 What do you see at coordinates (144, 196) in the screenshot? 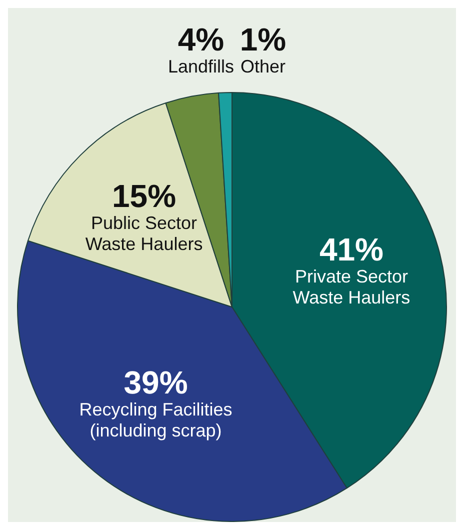
I see `data-label: 15%` at bounding box center [144, 196].